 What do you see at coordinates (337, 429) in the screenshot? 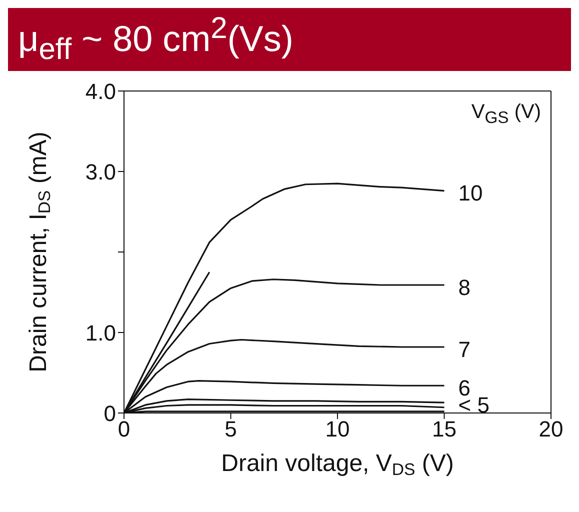
I see `x-tick-label: 10` at bounding box center [337, 429].